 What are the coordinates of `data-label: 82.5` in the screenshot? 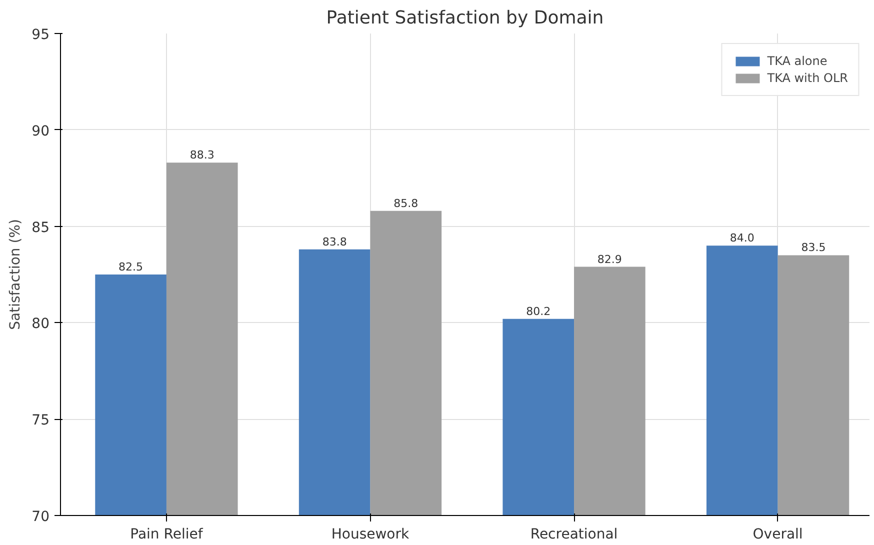 It's located at (131, 267).